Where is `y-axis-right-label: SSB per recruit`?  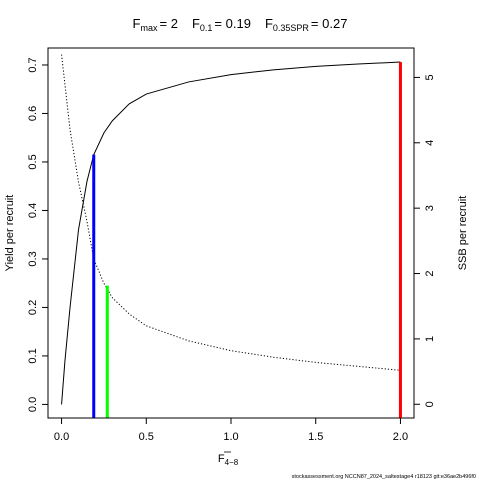 y-axis-right-label: SSB per recruit is located at coordinates (463, 233).